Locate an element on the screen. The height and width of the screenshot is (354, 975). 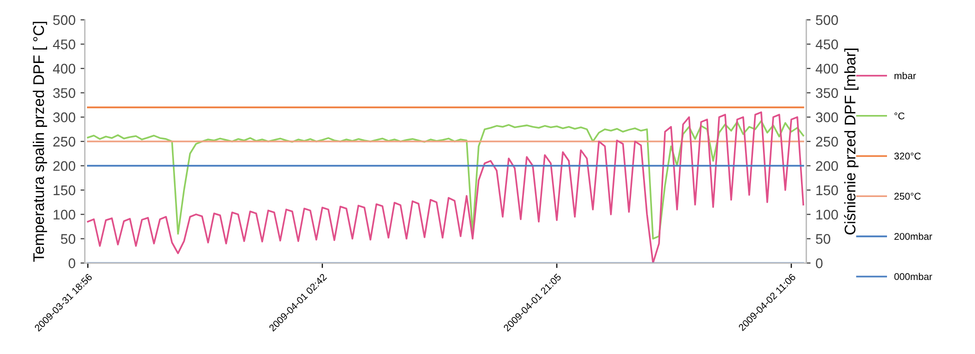
y-tick-label: 0 is located at coordinates (72, 263).